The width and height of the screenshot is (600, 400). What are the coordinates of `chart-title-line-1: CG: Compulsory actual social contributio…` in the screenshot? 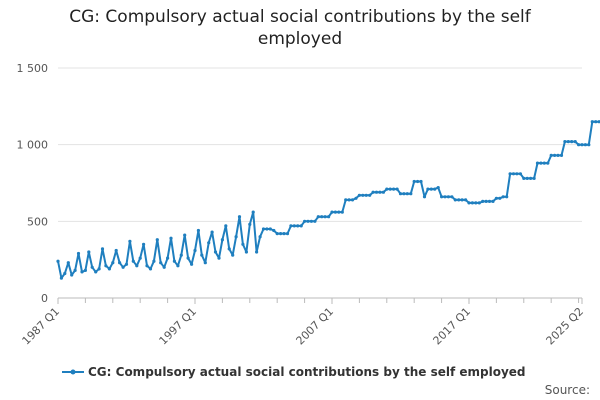 It's located at (300, 17).